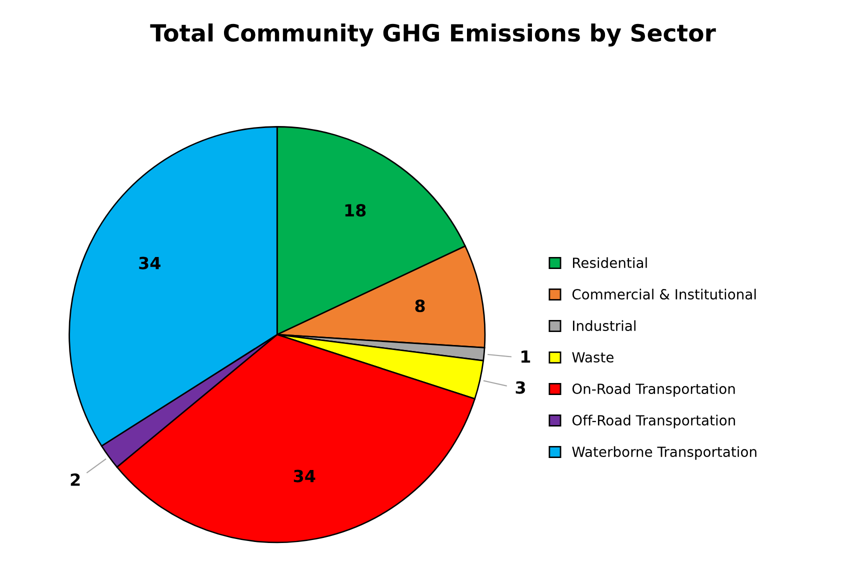  What do you see at coordinates (653, 421) in the screenshot?
I see `legend-label: Off-Road Transportation` at bounding box center [653, 421].